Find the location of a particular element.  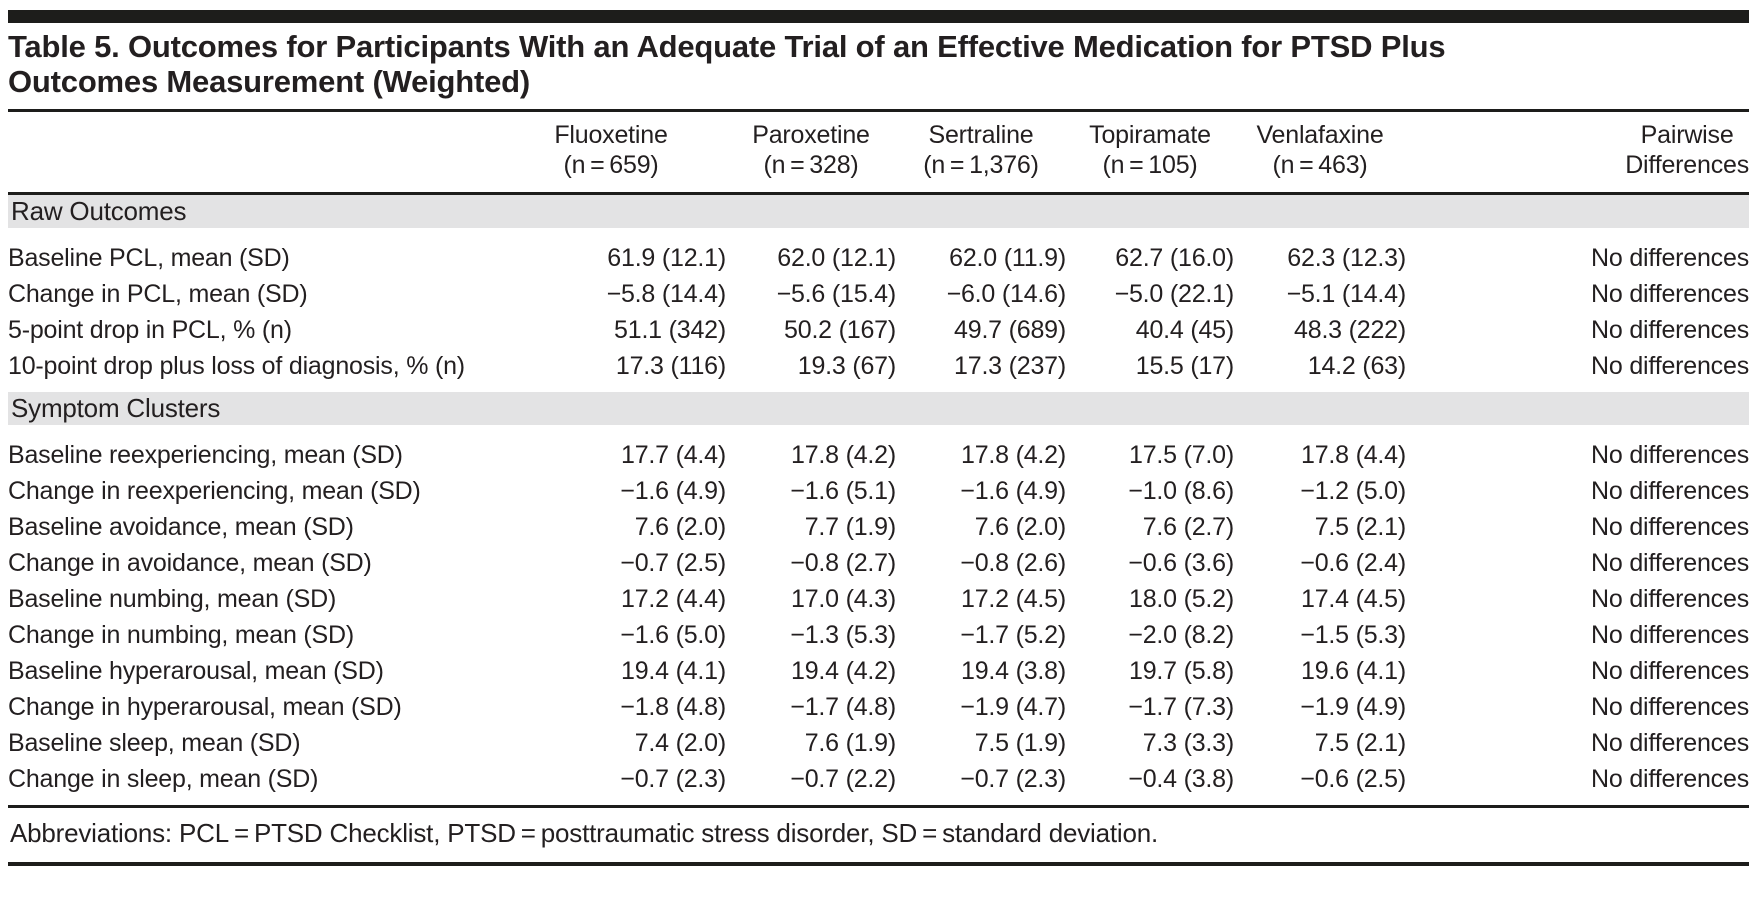

value-cell: 50.2 (167) is located at coordinates (840, 330).